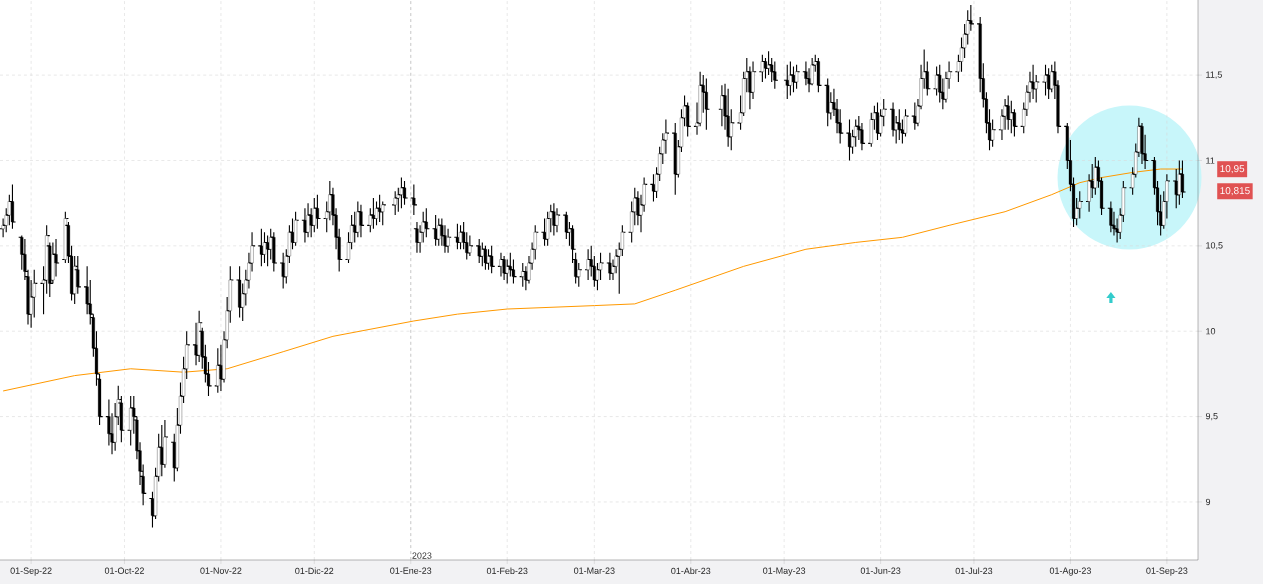 The image size is (1263, 584). I want to click on x-tick-label: 01-Feb-23, so click(507, 571).